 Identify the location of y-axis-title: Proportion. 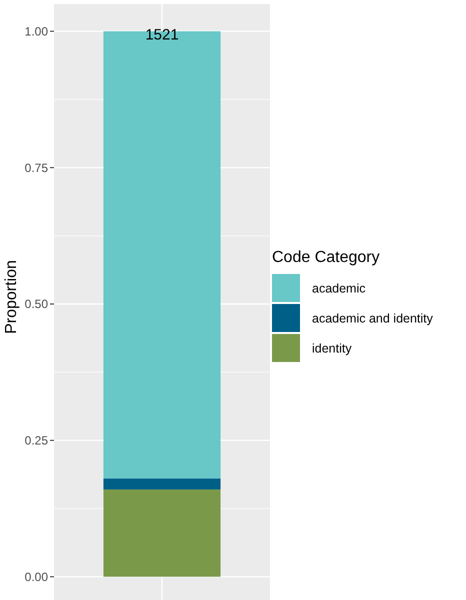
(11, 297).